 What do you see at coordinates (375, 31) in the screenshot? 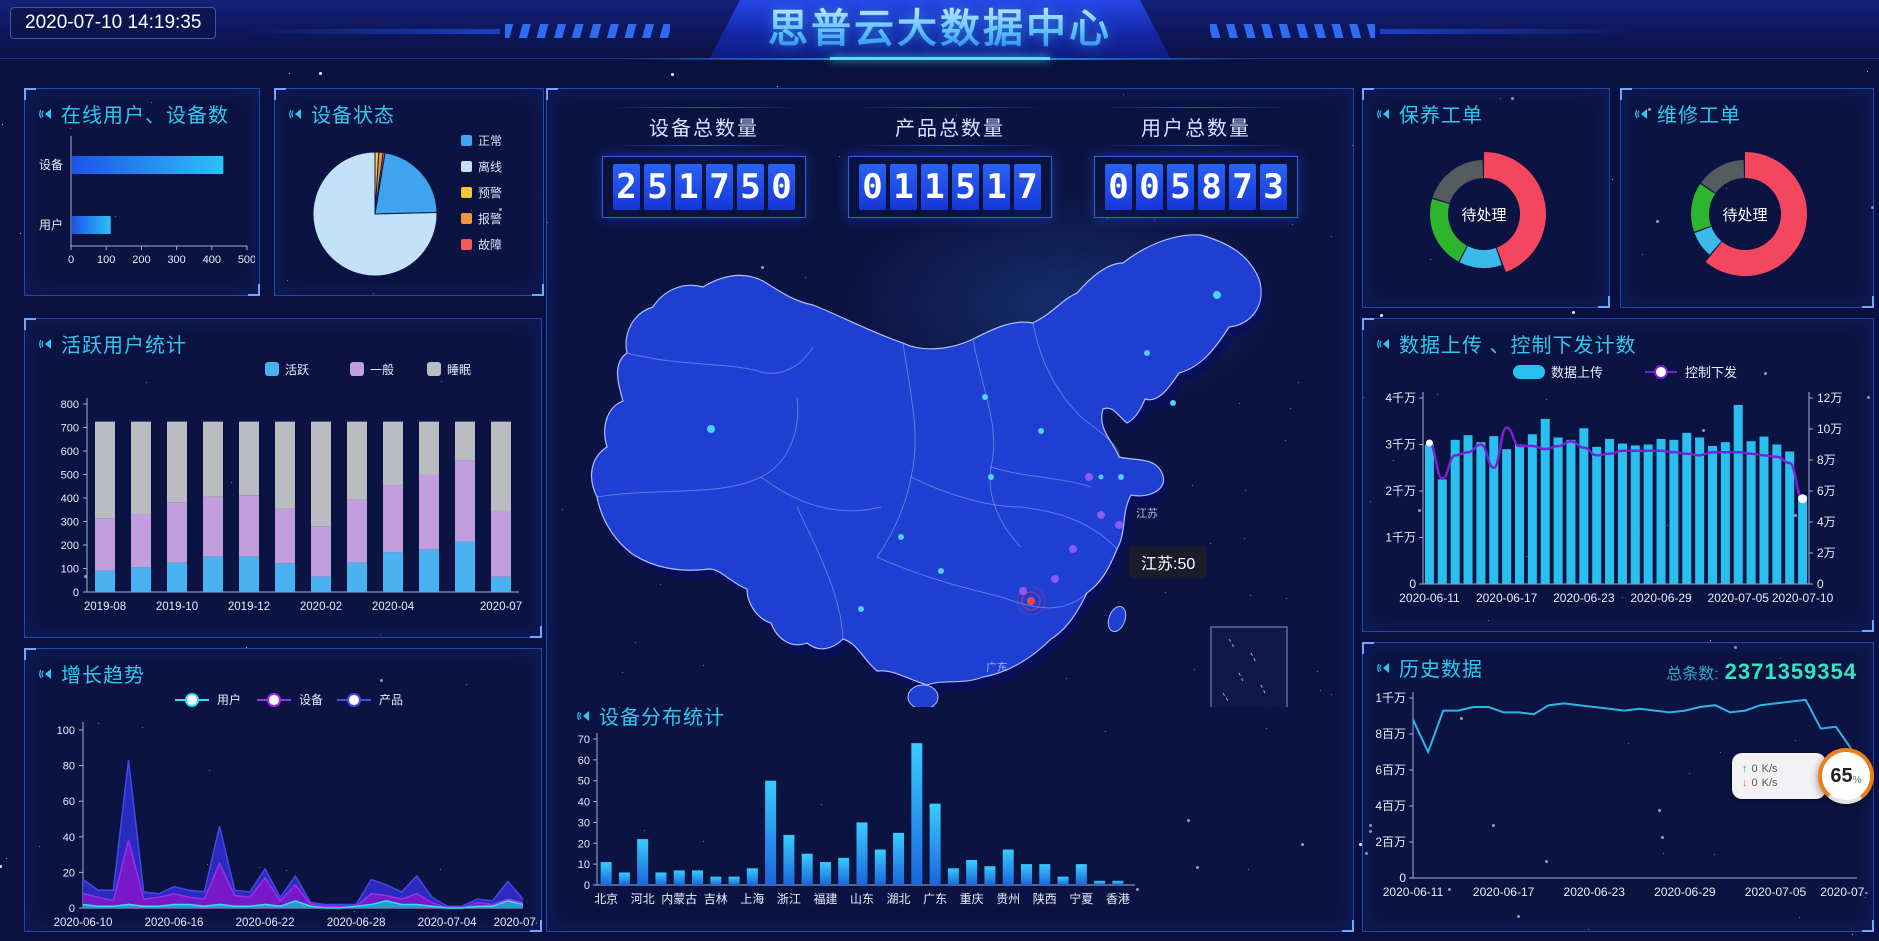
I see `header-bar-left` at bounding box center [375, 31].